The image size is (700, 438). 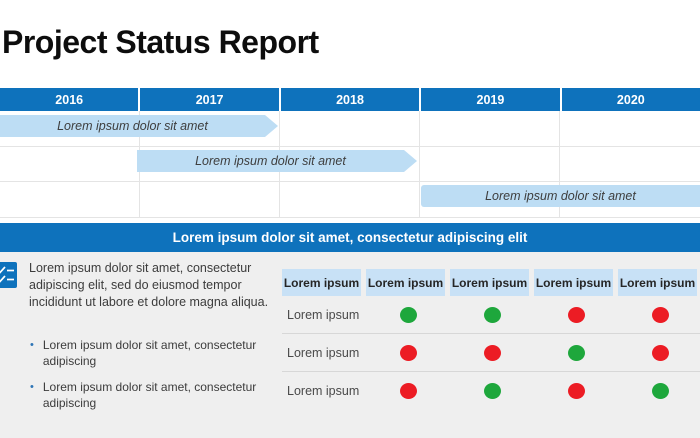 I want to click on timeline-year-2017: 2017, so click(x=210, y=99).